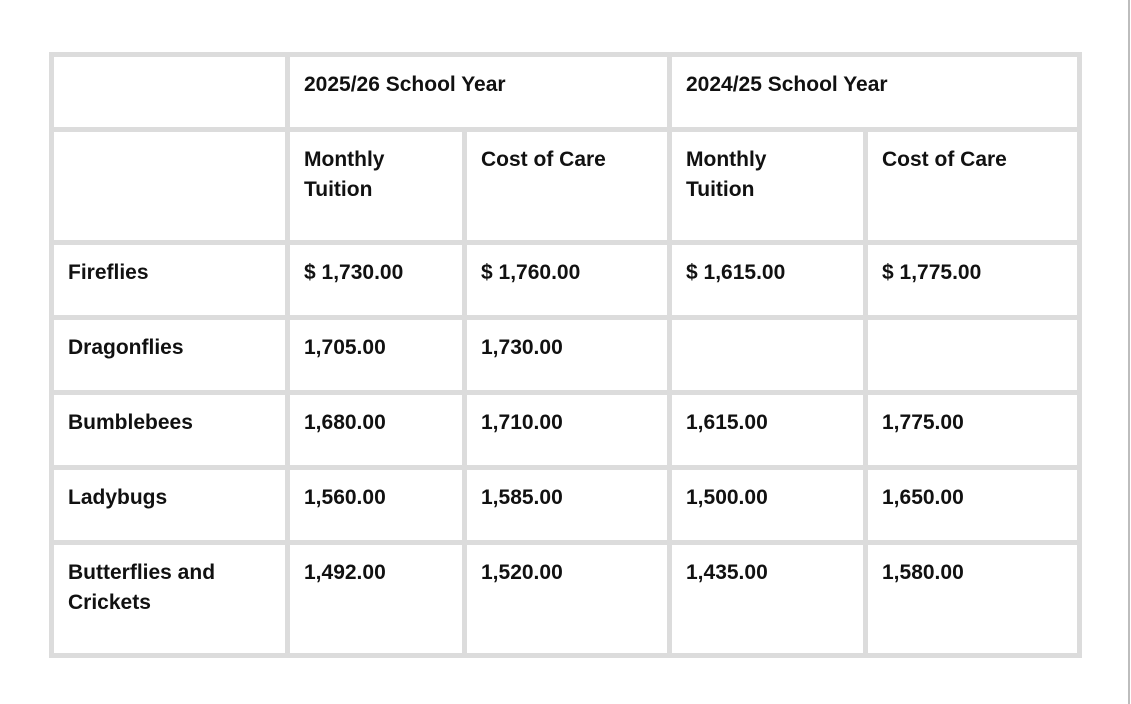 The height and width of the screenshot is (704, 1131). What do you see at coordinates (972, 599) in the screenshot?
I see `cell-cost-of-care-2024: 1,580.00` at bounding box center [972, 599].